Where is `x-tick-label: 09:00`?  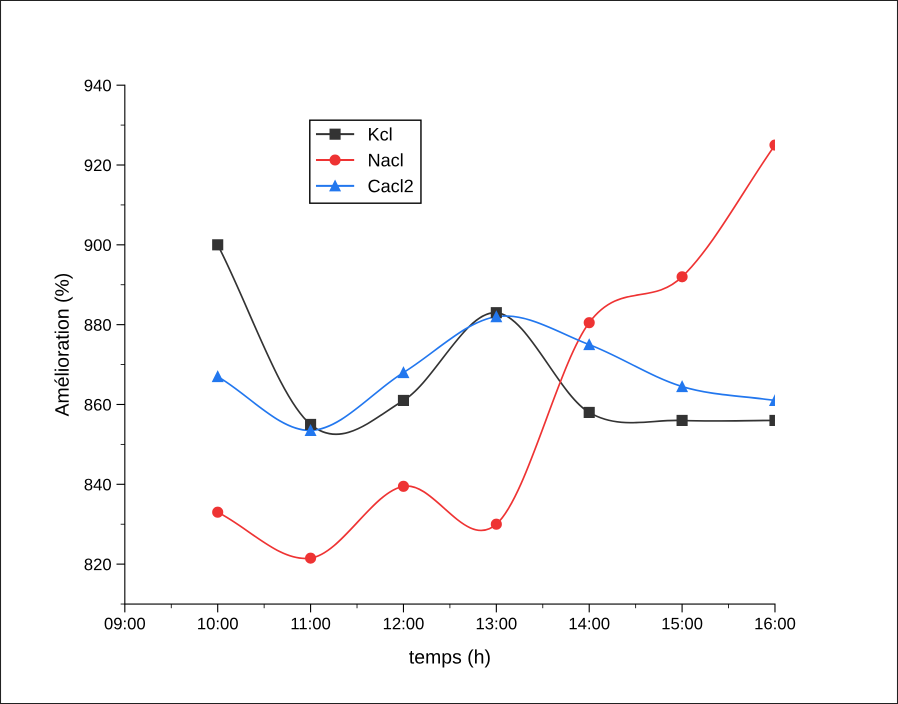
x-tick-label: 09:00 is located at coordinates (125, 624).